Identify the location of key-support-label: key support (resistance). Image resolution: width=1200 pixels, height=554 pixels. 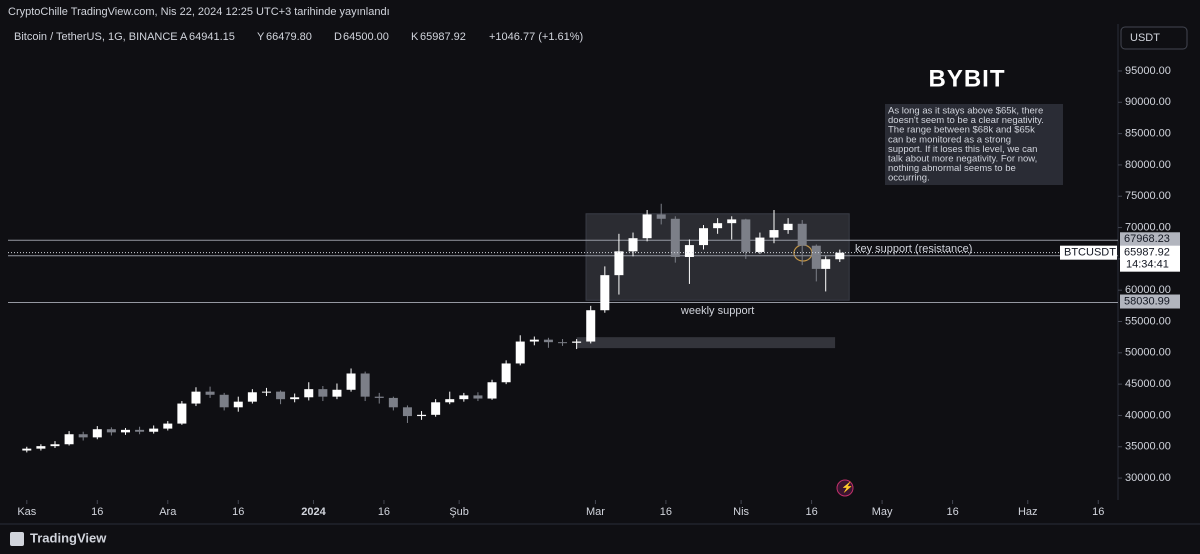
(913, 249).